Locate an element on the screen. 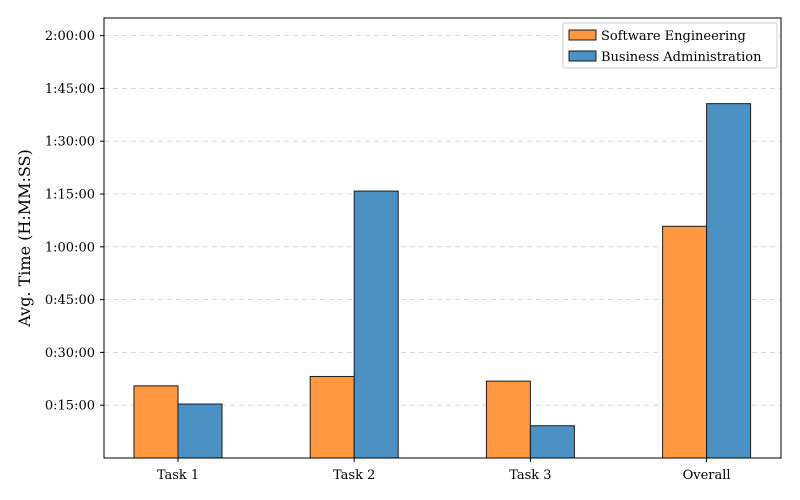 Image resolution: width=800 pixels, height=500 pixels. bar-software-engineering-overall is located at coordinates (685, 342).